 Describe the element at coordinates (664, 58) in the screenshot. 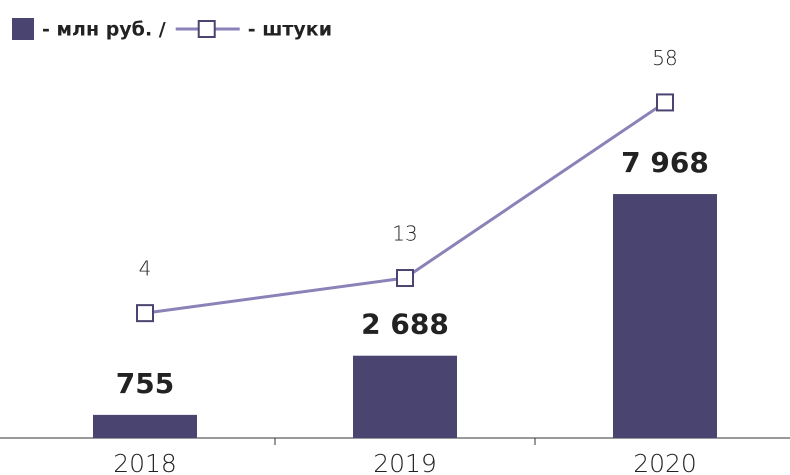

I see `line-value-label: 58` at that location.